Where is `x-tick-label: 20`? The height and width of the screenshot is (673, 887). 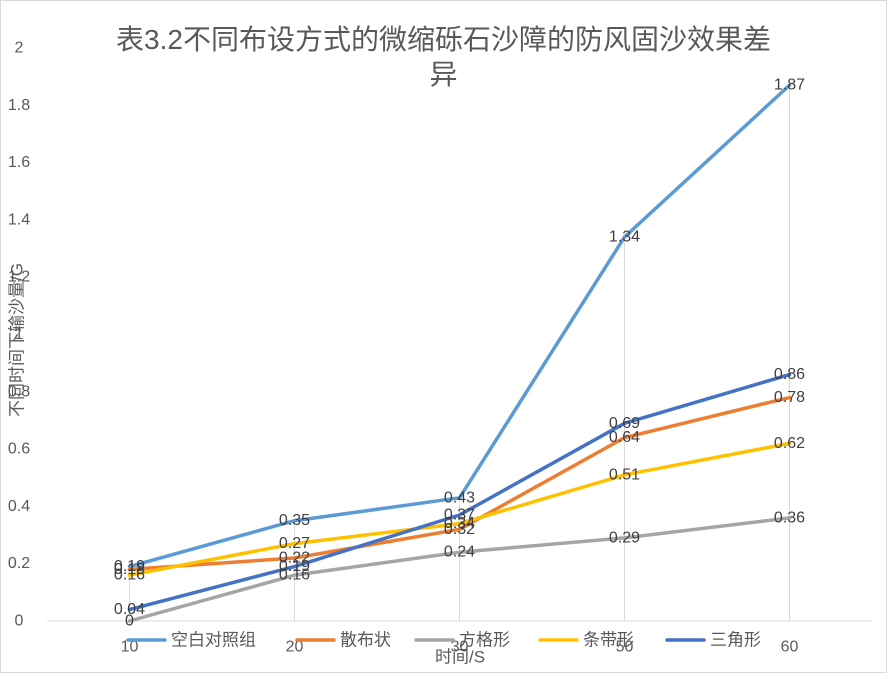 x-tick-label: 20 is located at coordinates (295, 647).